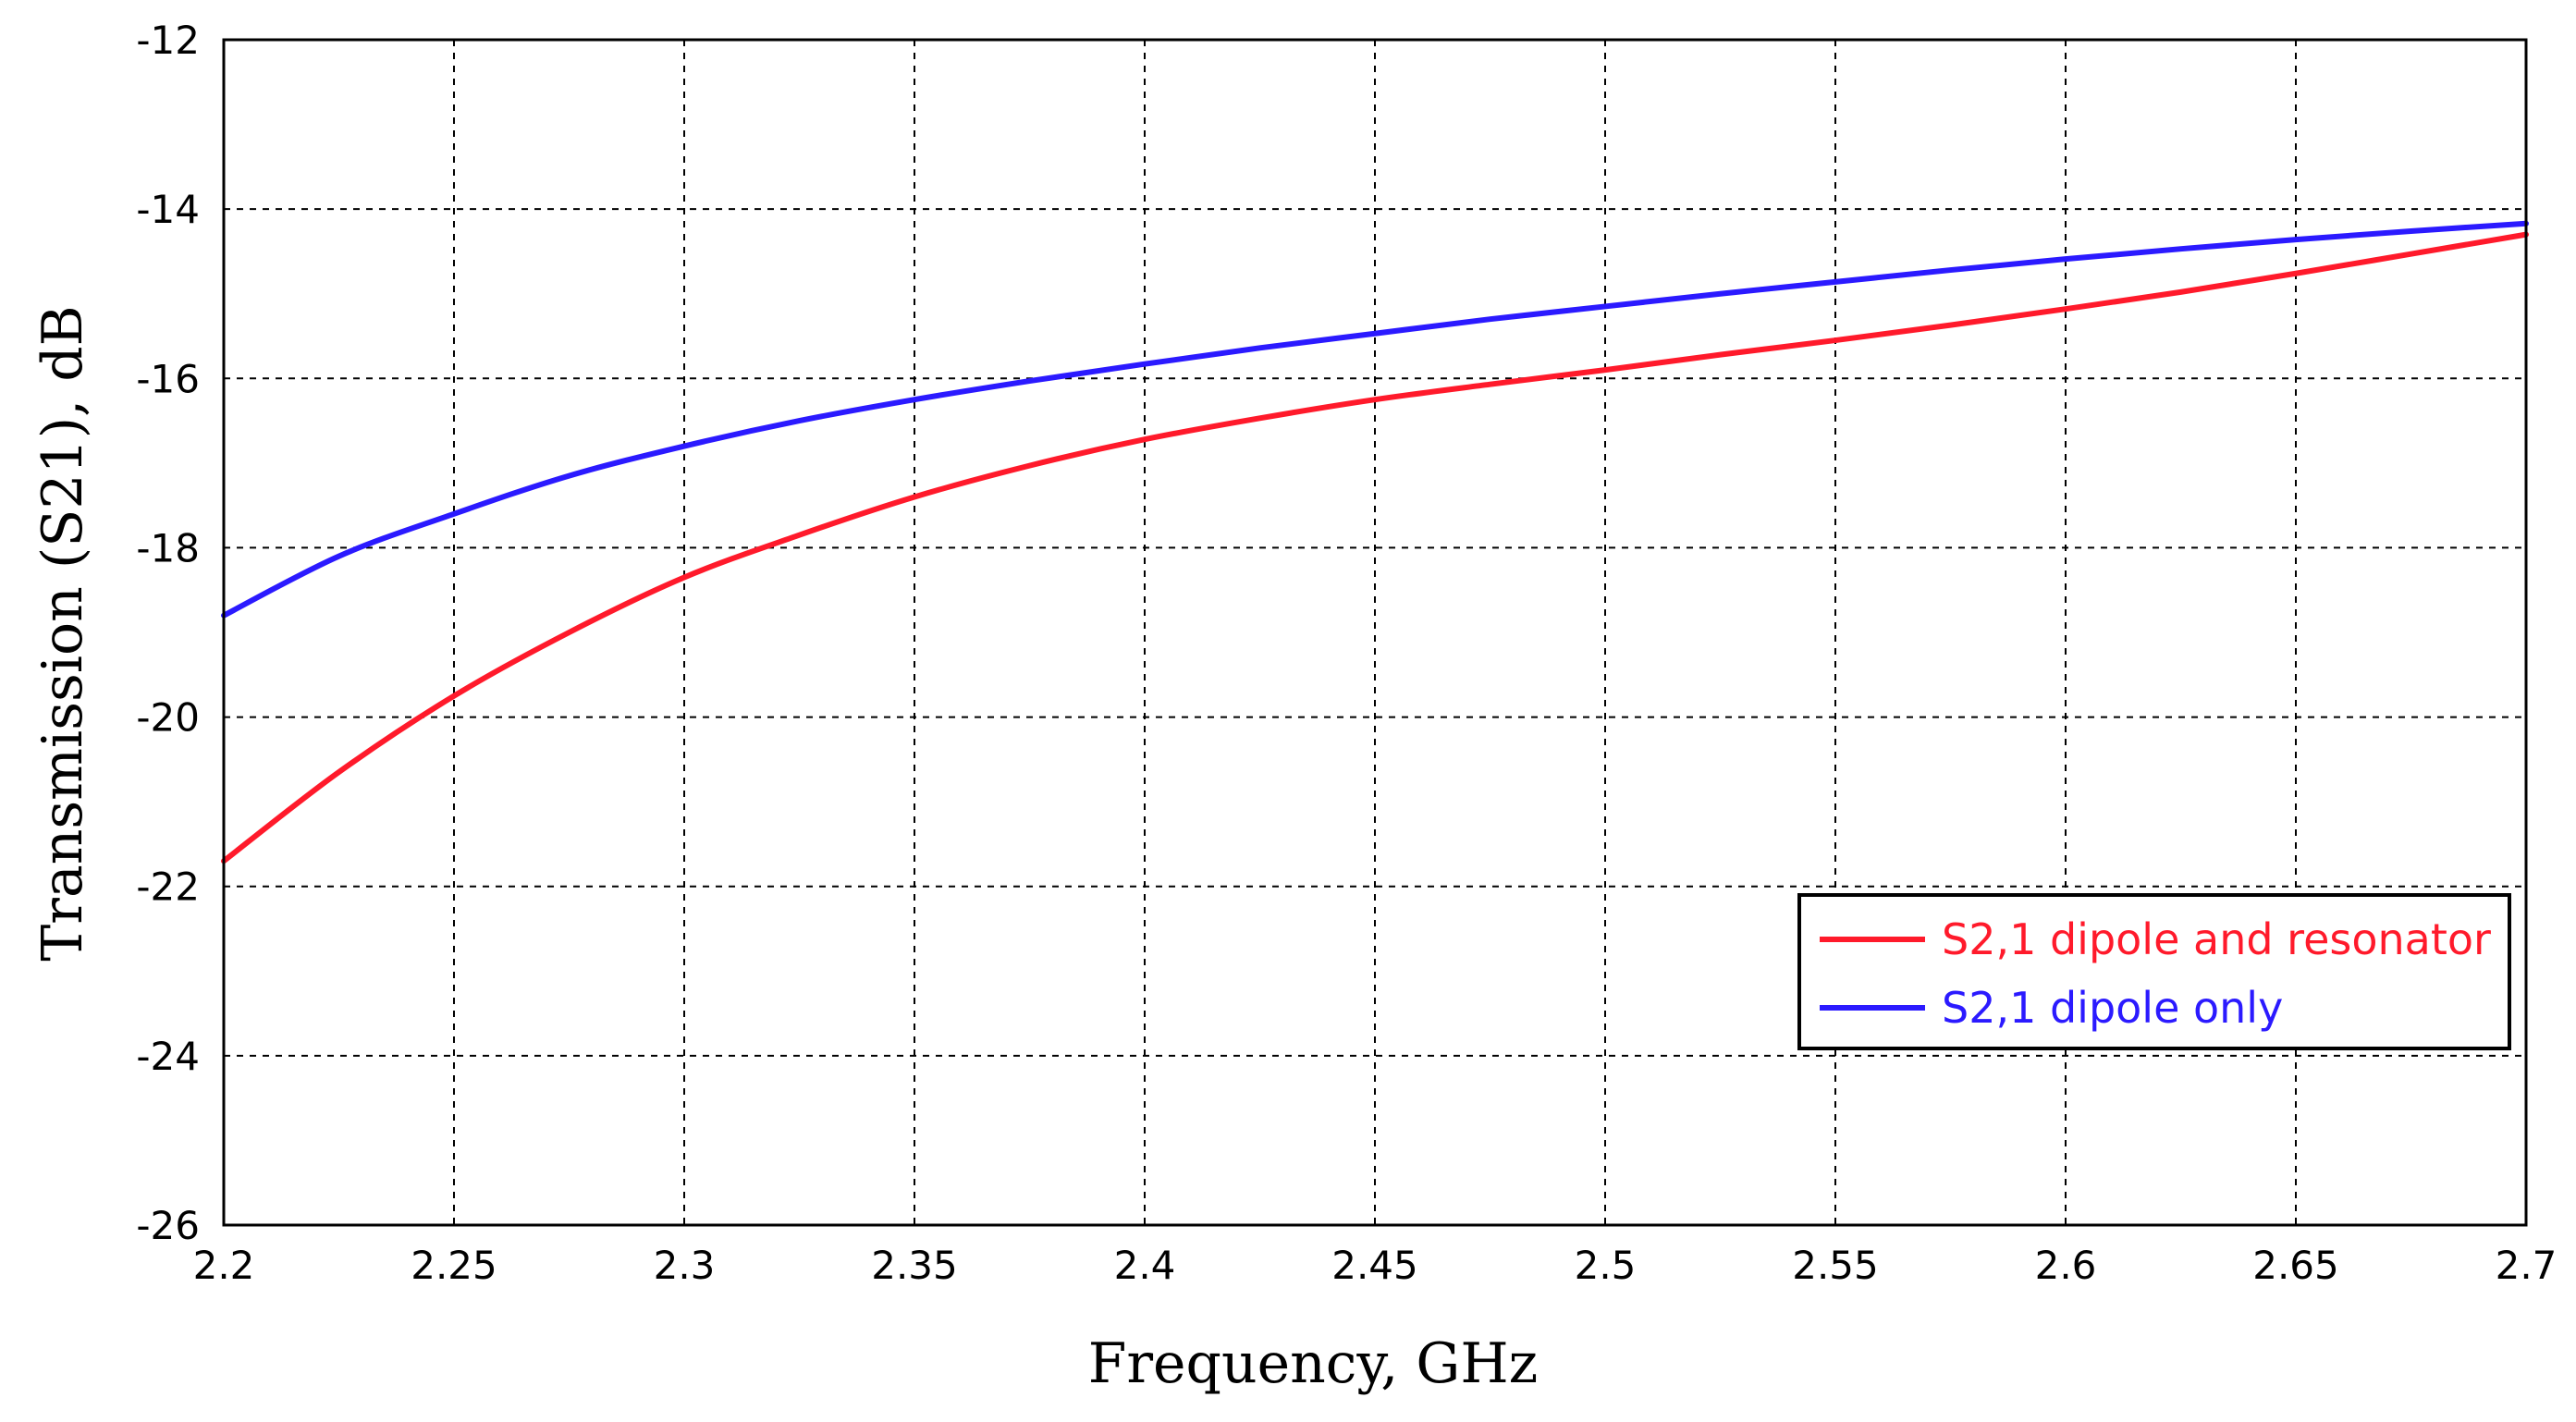  I want to click on x-tick-label: 2.3, so click(685, 1265).